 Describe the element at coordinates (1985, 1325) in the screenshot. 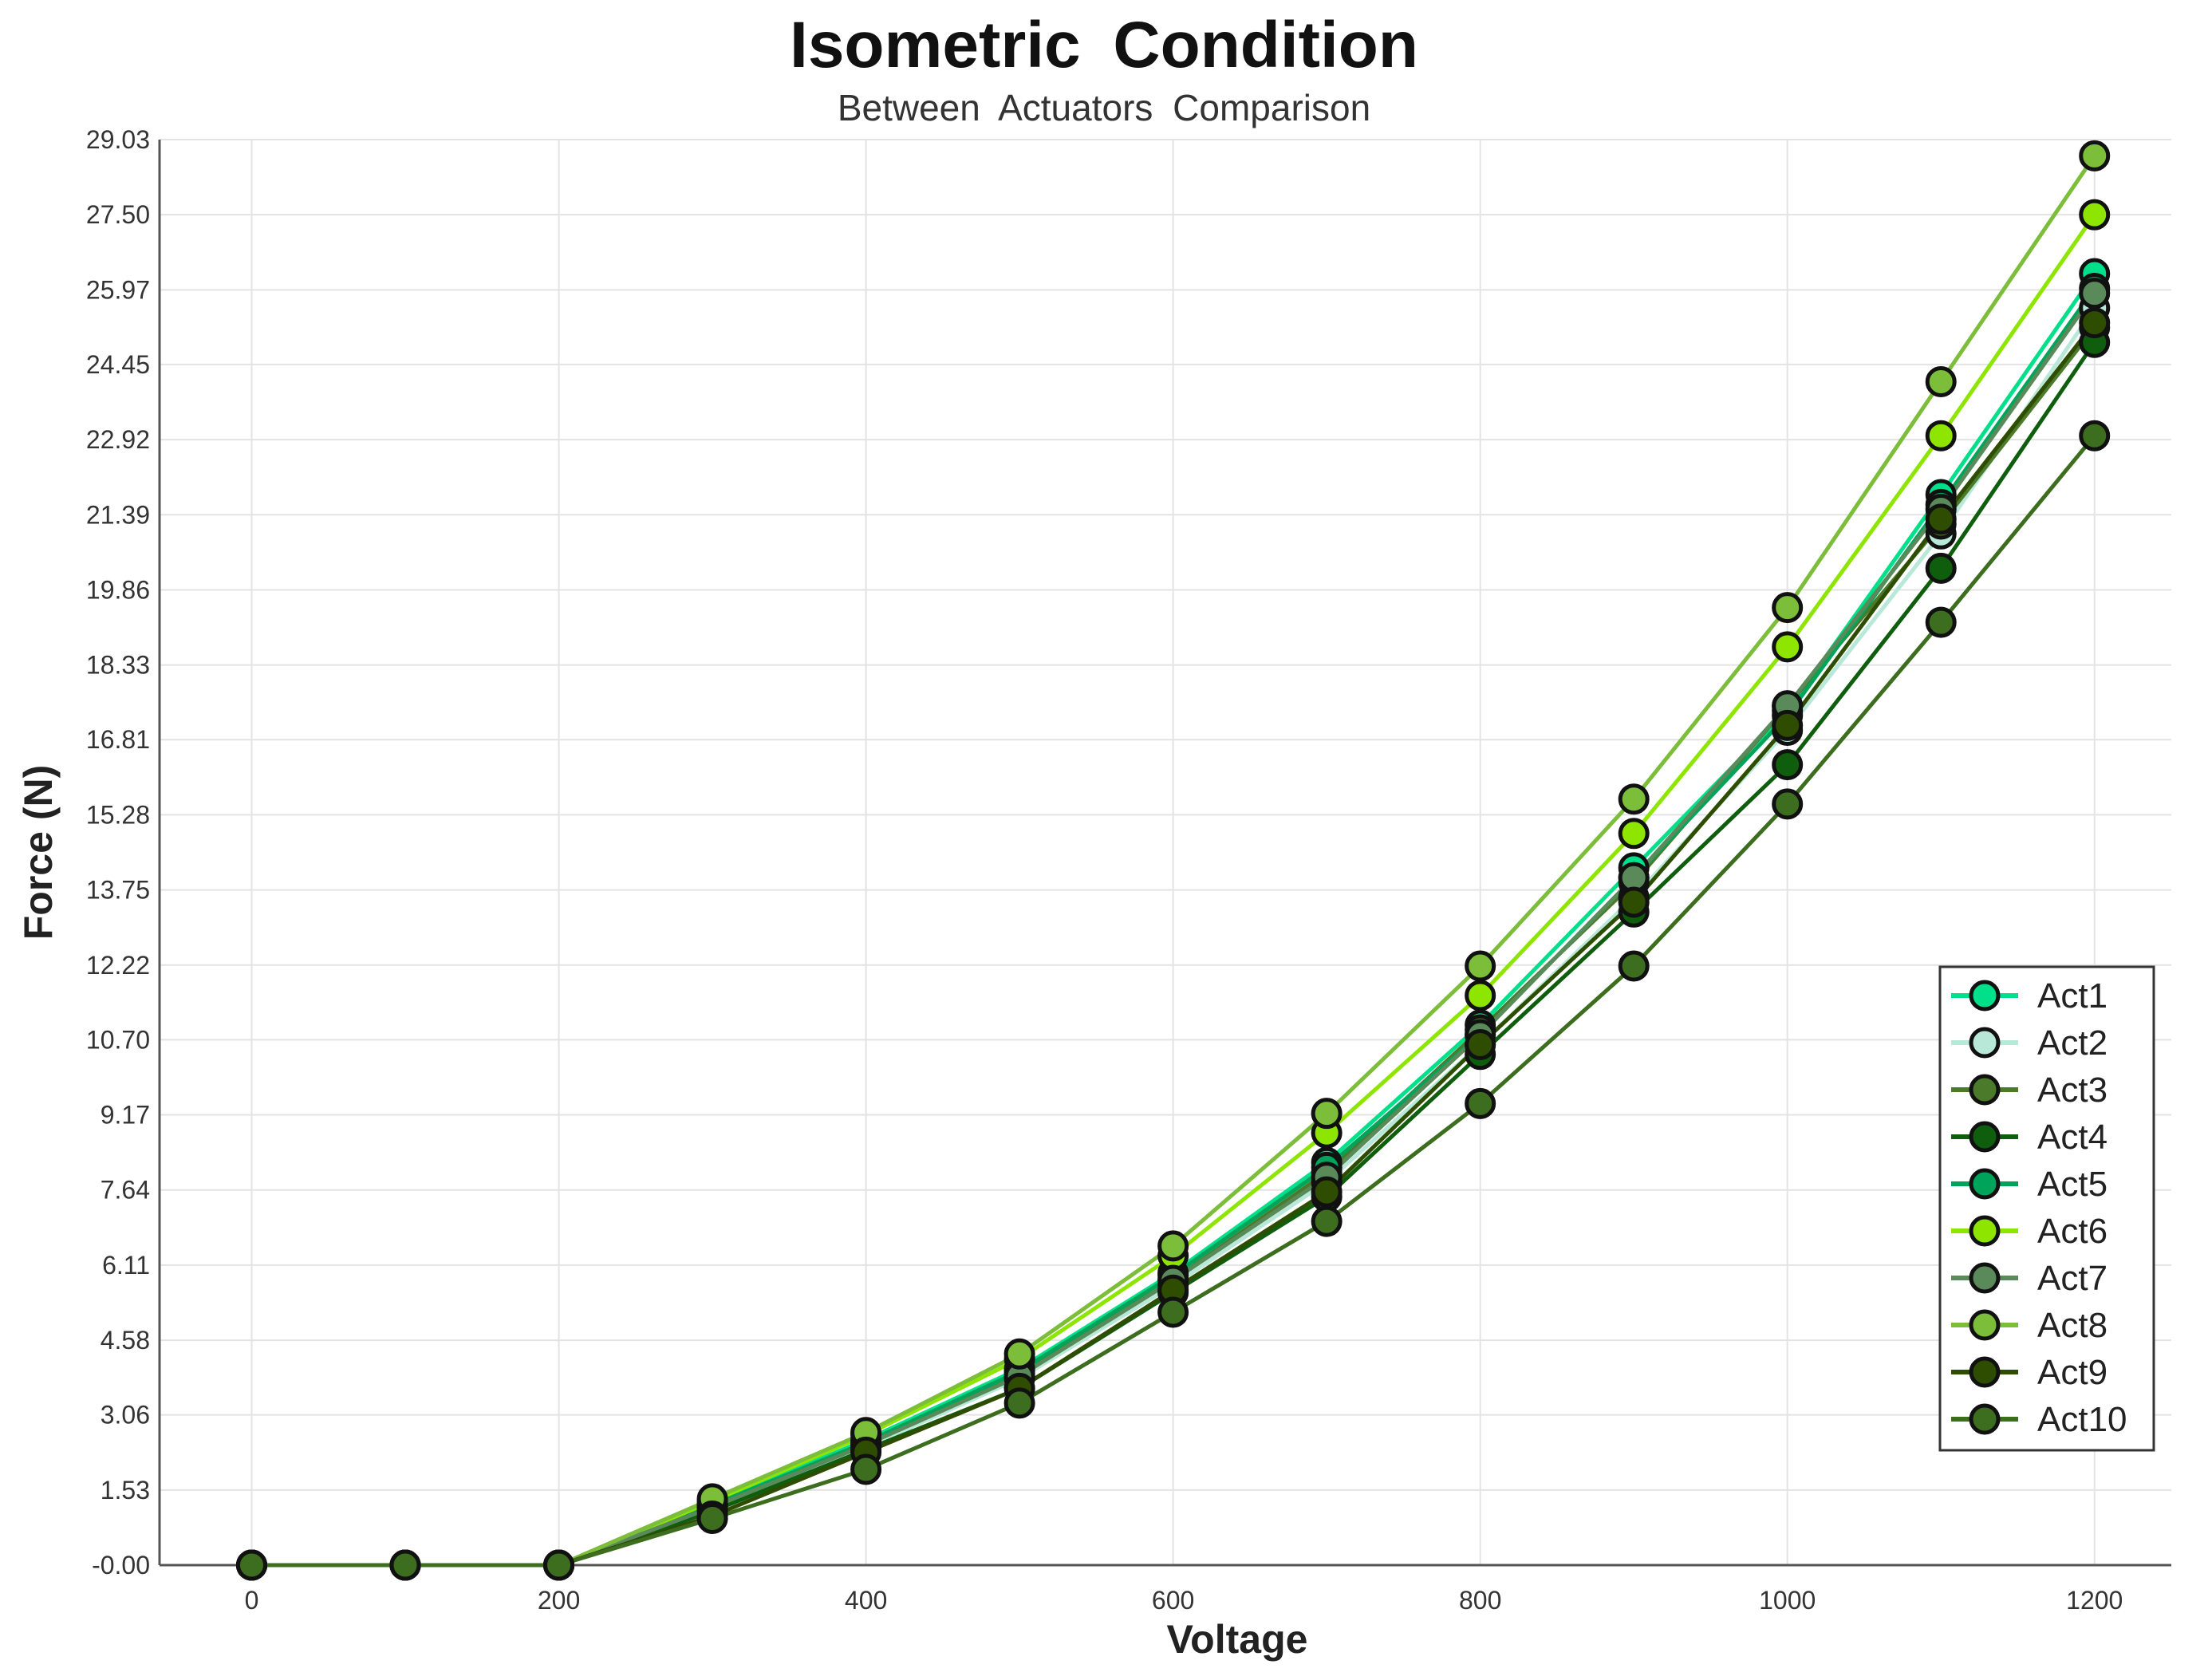

I see `legend-marker-act8` at that location.